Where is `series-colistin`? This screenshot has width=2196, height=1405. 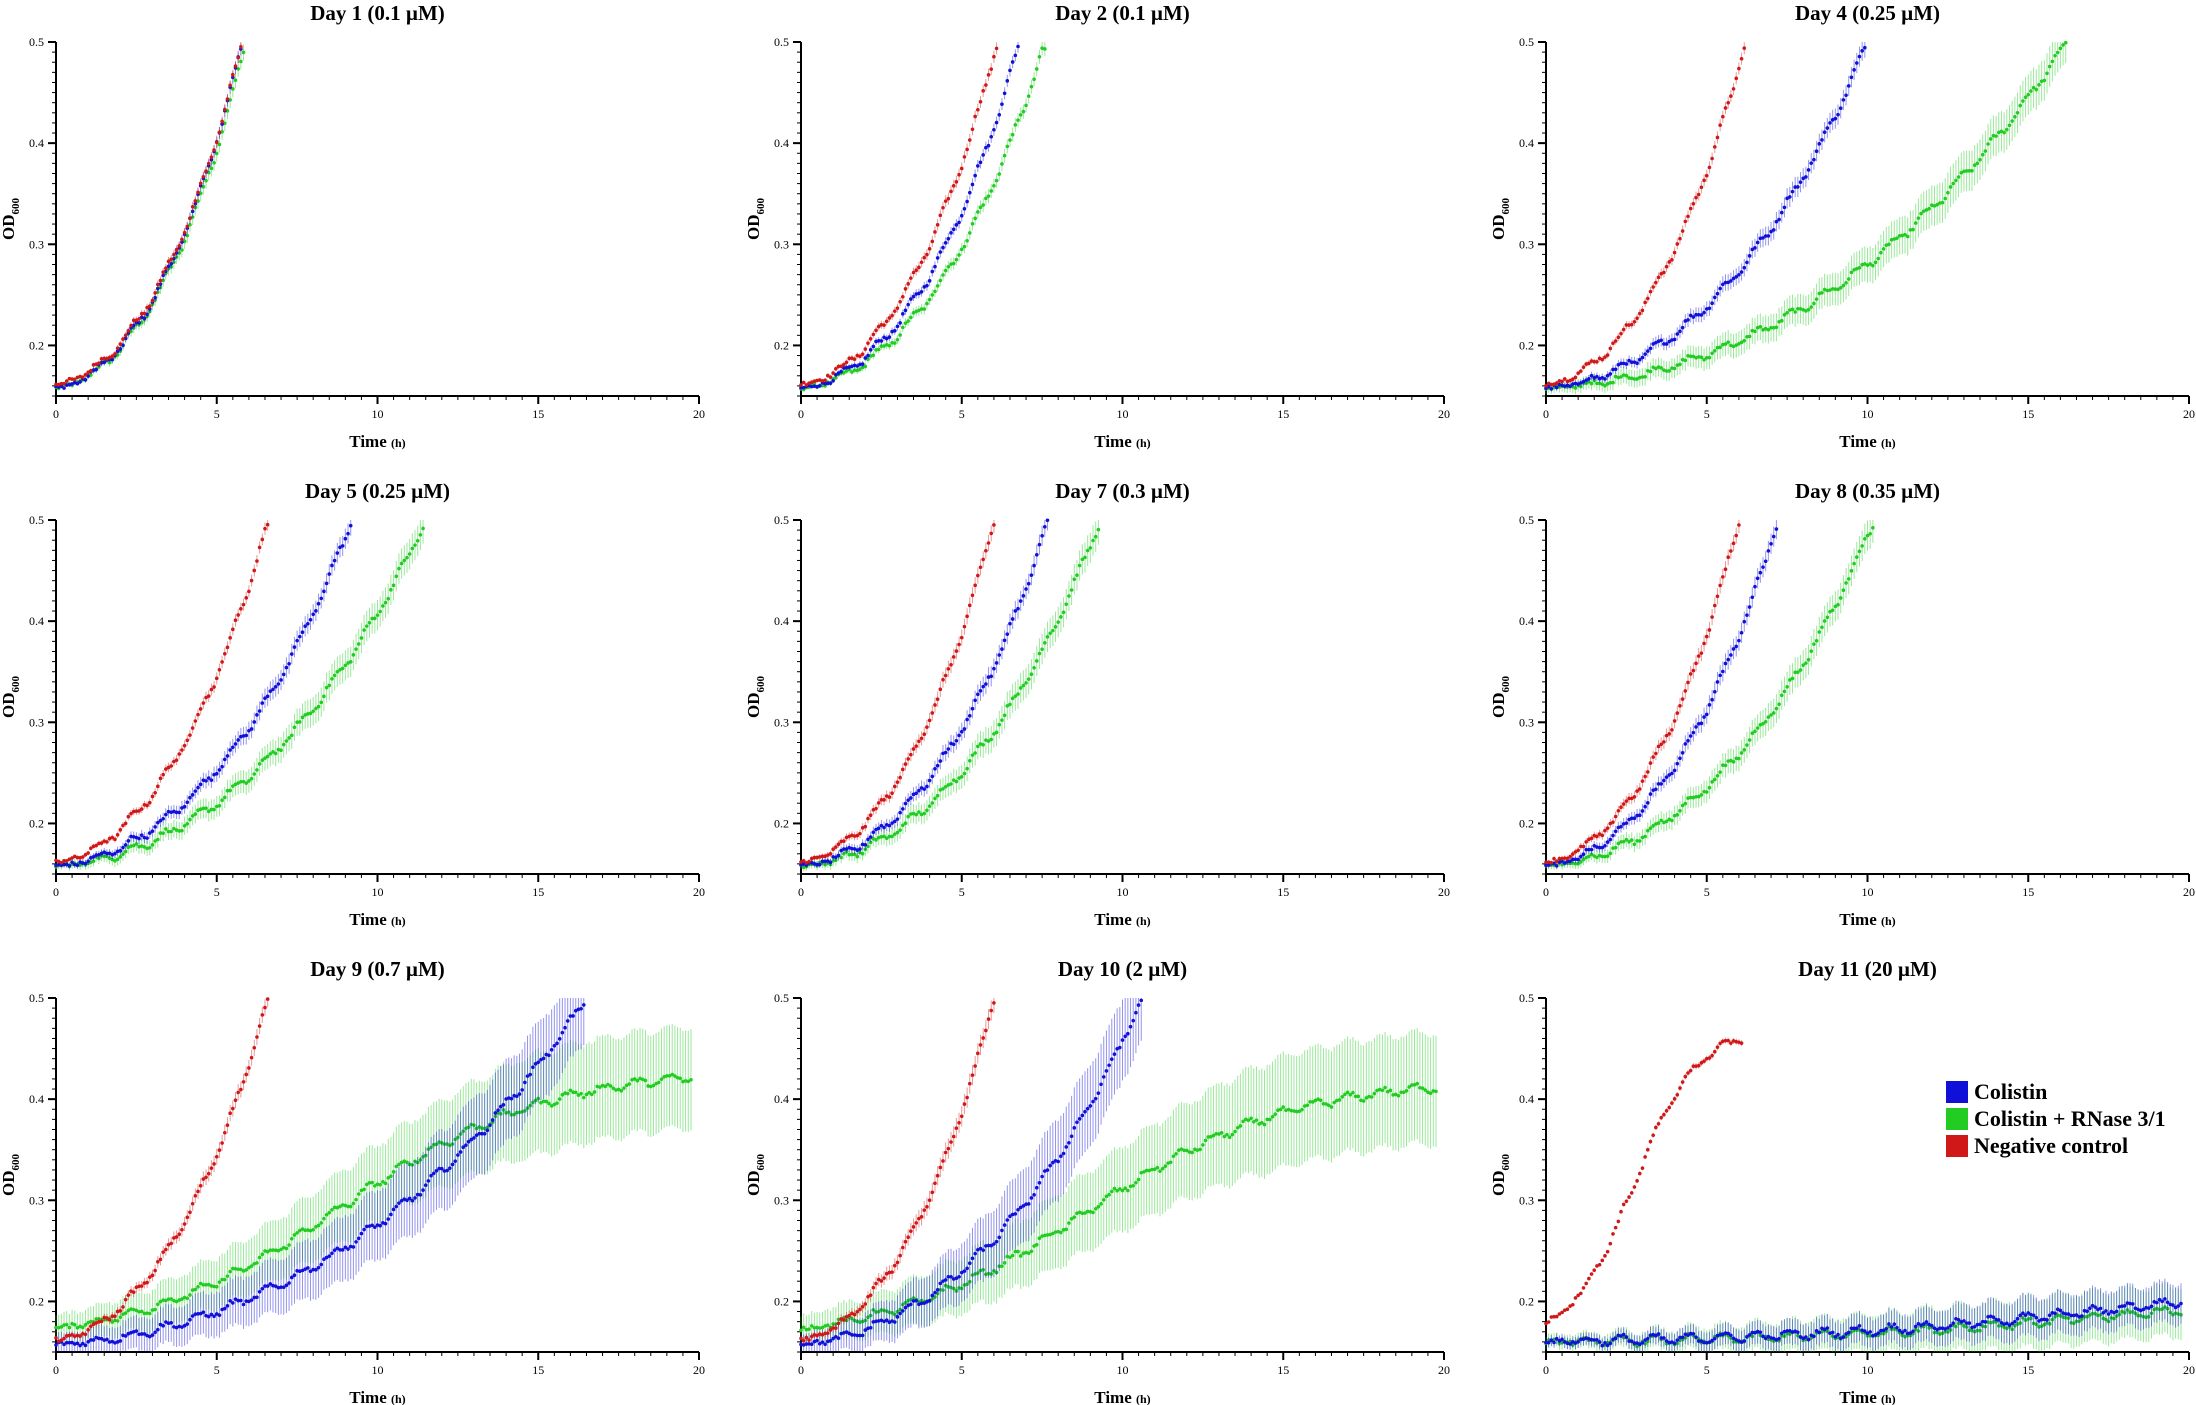 series-colistin is located at coordinates (1705, 217).